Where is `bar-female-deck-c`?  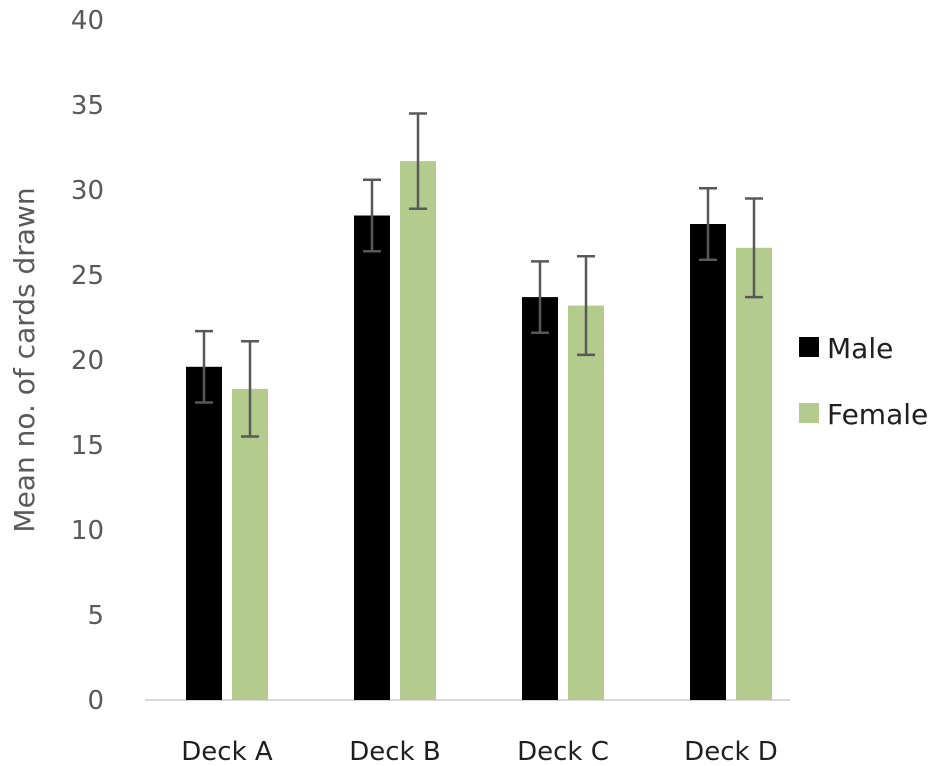 bar-female-deck-c is located at coordinates (586, 502).